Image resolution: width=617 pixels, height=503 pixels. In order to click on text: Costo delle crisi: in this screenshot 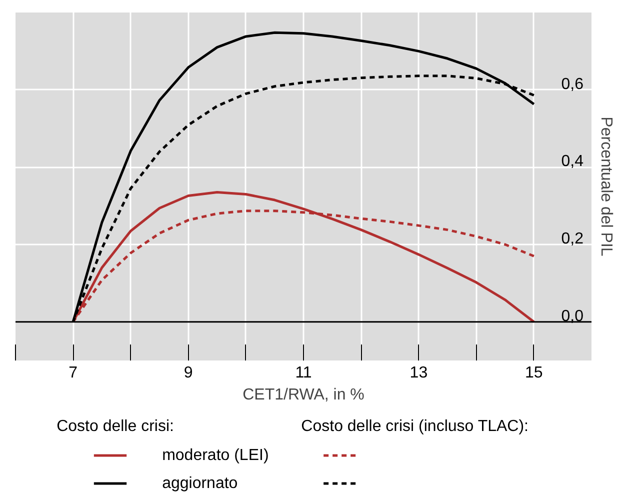, I will do `click(115, 426)`.